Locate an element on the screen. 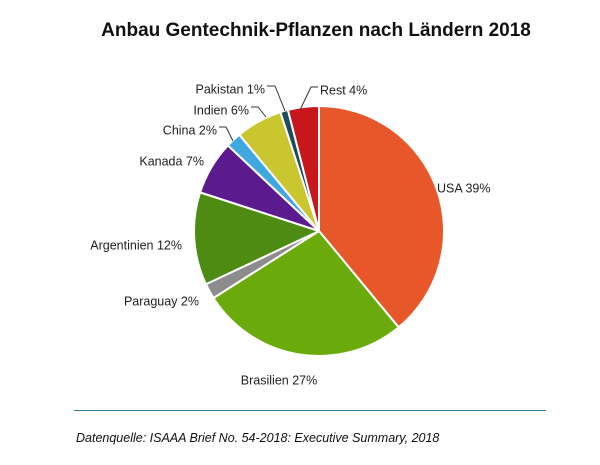 The width and height of the screenshot is (600, 465). leader-line-china is located at coordinates (226, 134).